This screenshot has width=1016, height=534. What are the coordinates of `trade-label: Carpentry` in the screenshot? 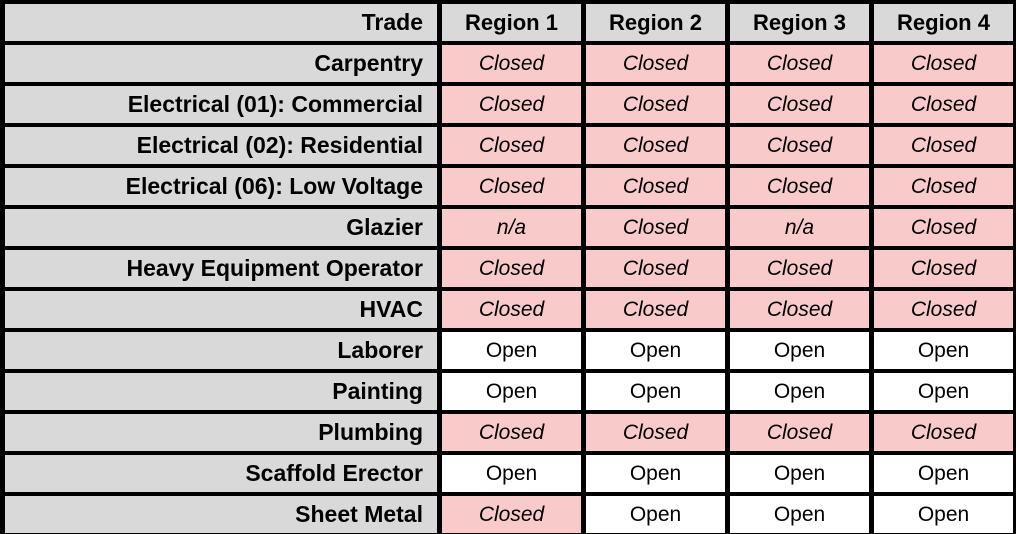 It's located at (221, 63).